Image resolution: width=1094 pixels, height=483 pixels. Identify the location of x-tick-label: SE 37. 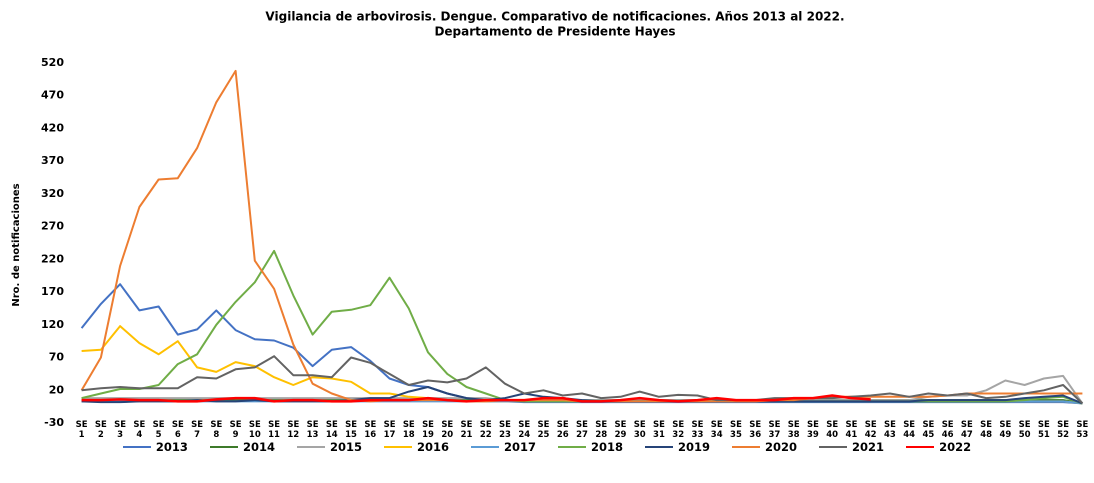
(774, 430).